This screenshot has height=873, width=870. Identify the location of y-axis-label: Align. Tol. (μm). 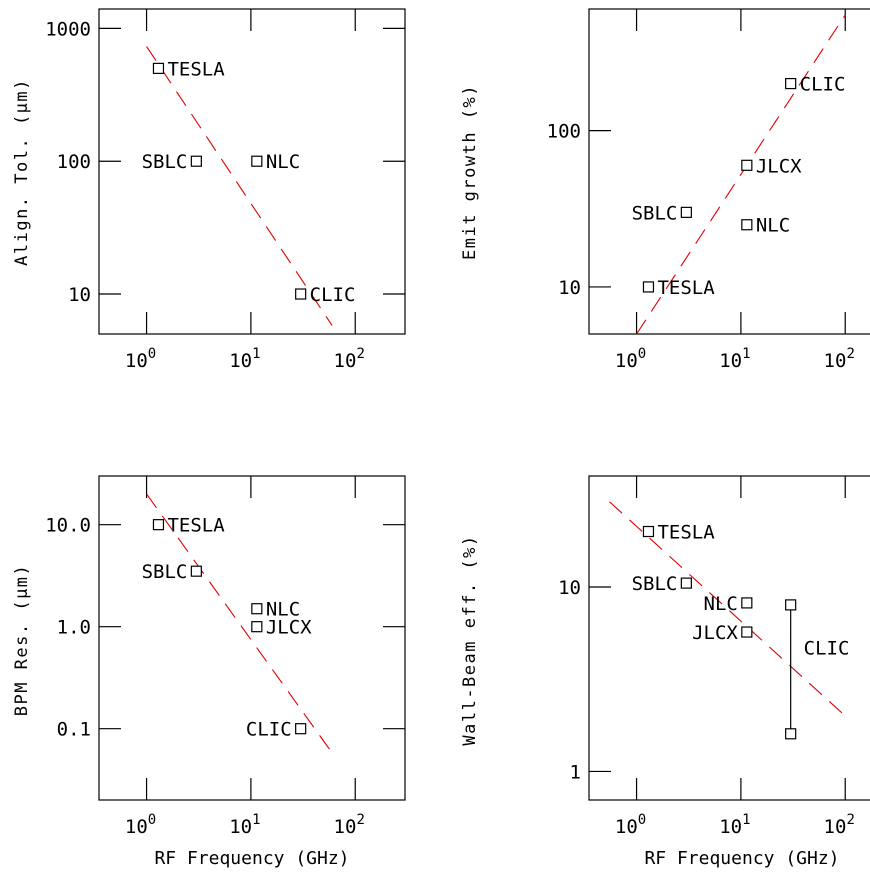
(22, 172).